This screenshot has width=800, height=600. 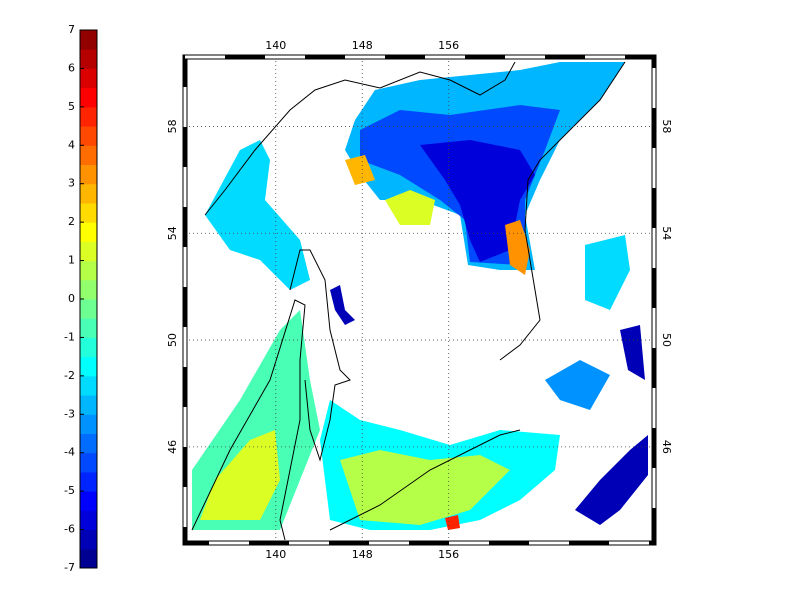 What do you see at coordinates (607, 272) in the screenshot?
I see `field-east` at bounding box center [607, 272].